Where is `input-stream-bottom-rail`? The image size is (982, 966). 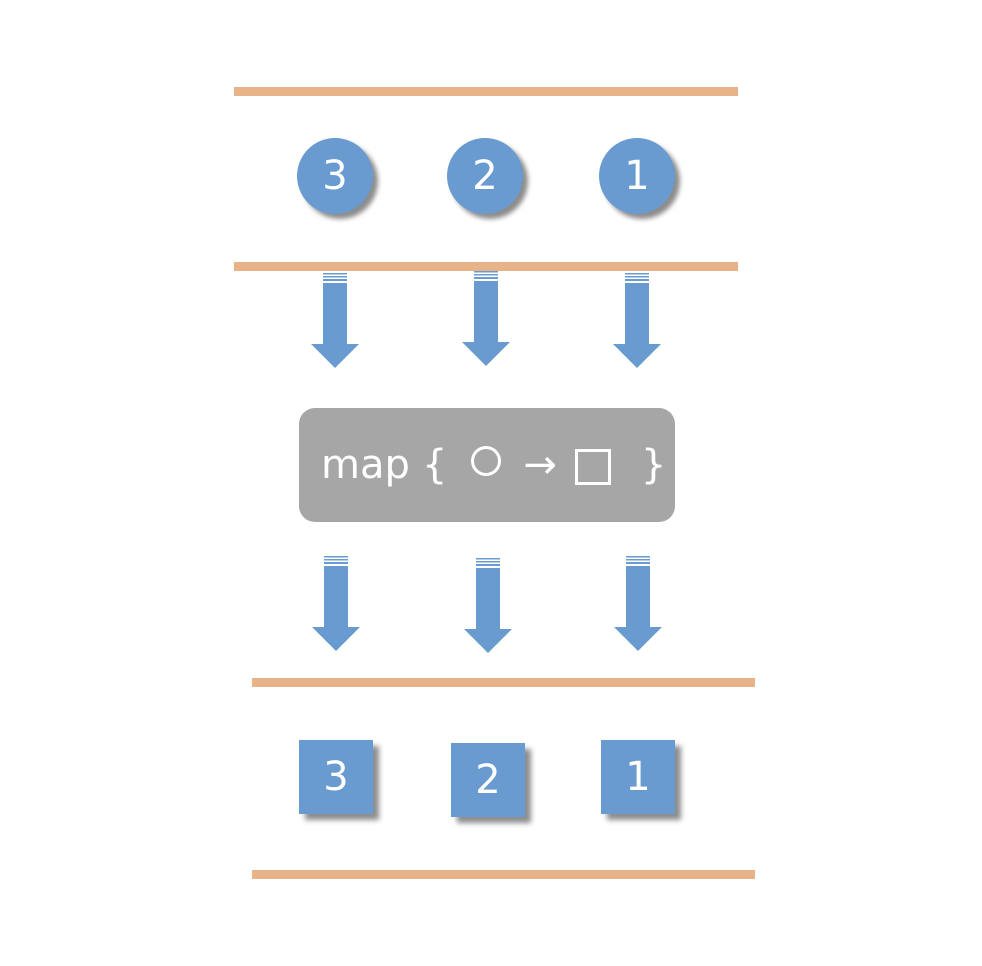 input-stream-bottom-rail is located at coordinates (486, 266).